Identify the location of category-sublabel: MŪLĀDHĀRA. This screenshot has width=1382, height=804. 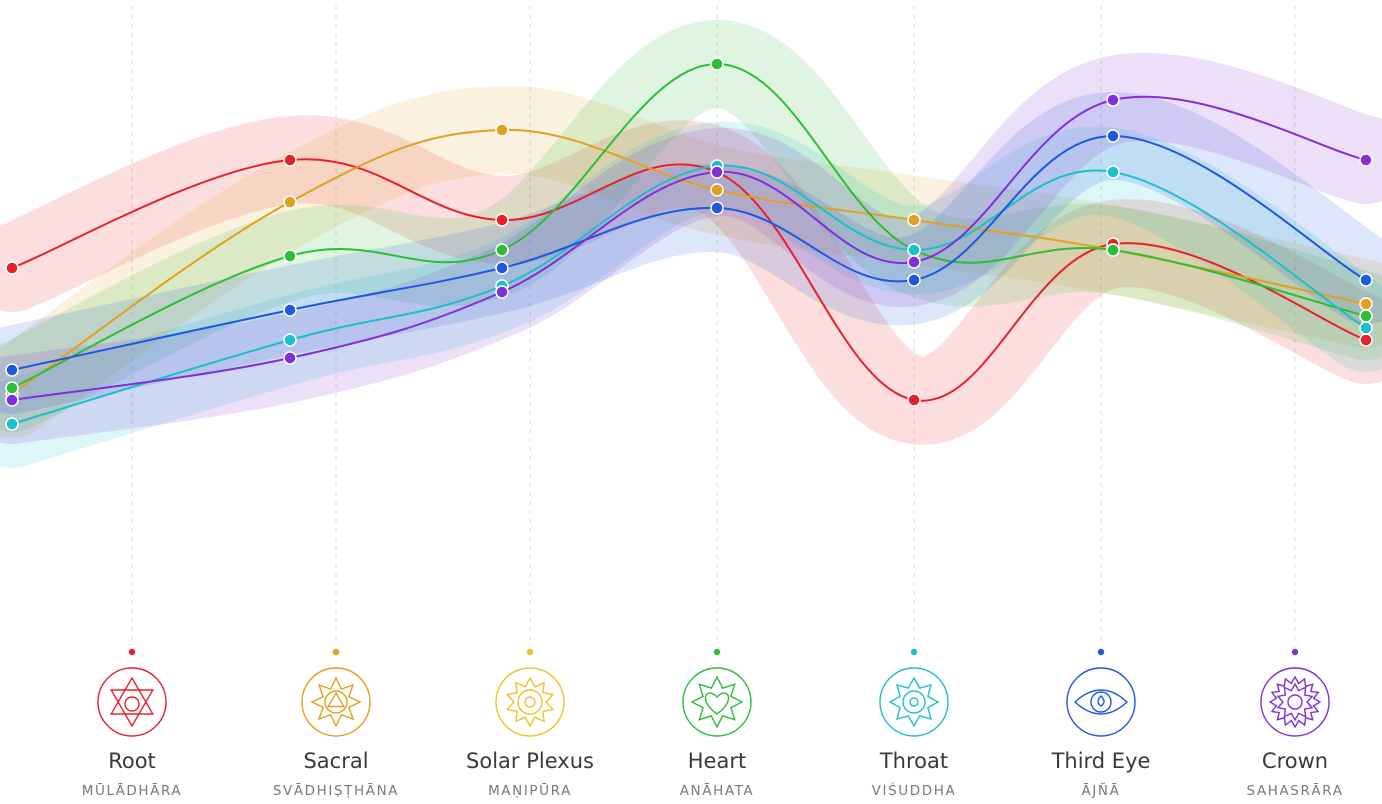
(132, 790).